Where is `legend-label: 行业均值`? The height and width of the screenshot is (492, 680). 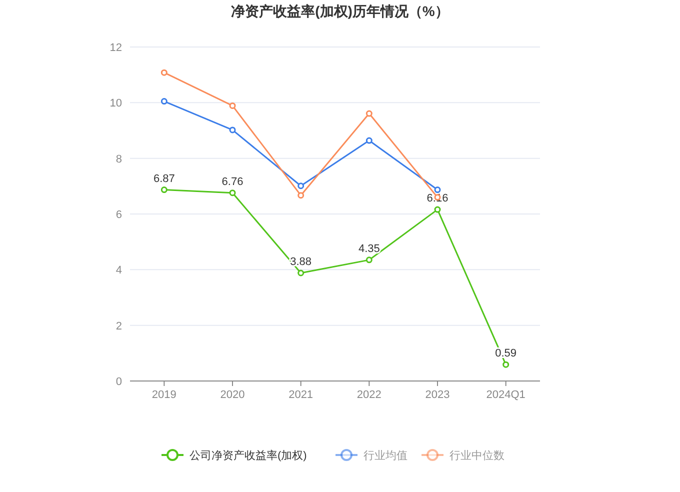
legend-label: 行业均值 is located at coordinates (386, 455).